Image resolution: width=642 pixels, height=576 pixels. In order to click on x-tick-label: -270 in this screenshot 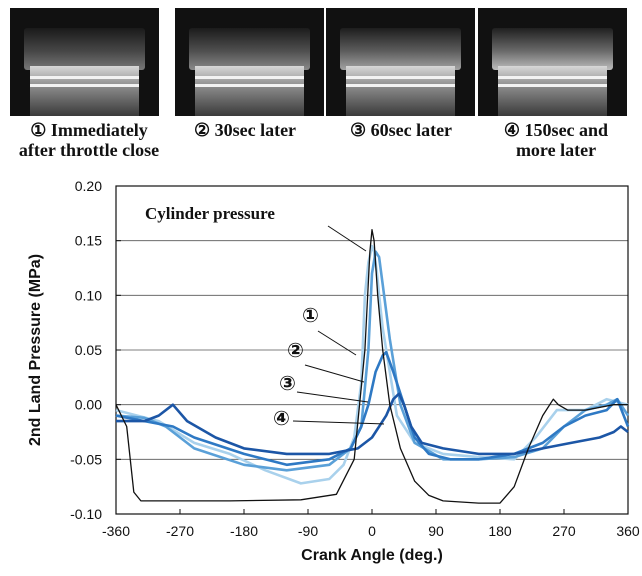, I will do `click(180, 531)`.